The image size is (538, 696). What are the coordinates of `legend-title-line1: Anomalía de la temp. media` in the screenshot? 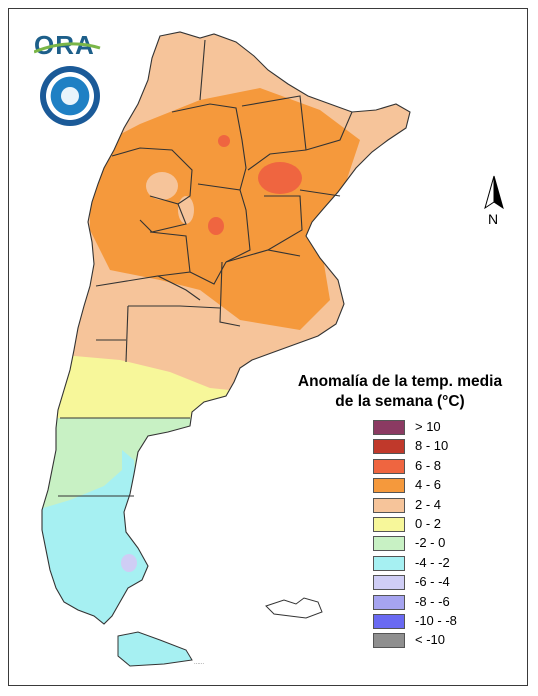 It's located at (400, 381).